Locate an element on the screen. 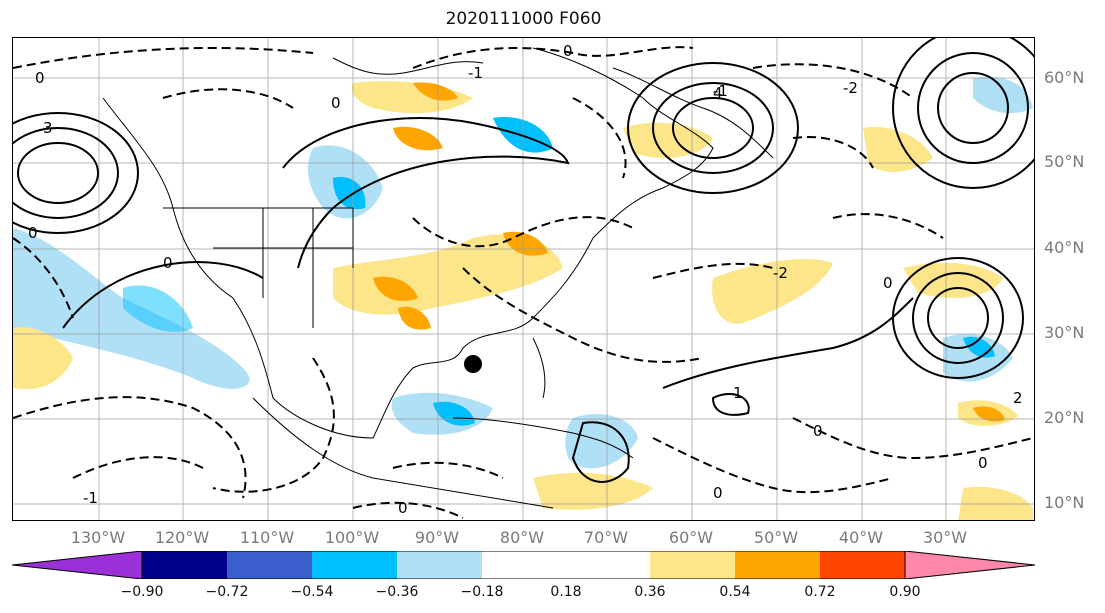 The height and width of the screenshot is (613, 1105). colorbar-tick: −0.72 is located at coordinates (227, 592).